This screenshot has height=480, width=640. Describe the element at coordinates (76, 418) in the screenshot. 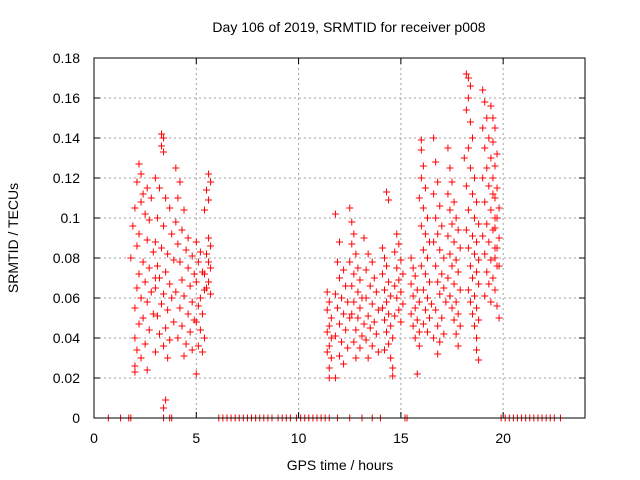

I see `y-tick-label: 0` at that location.